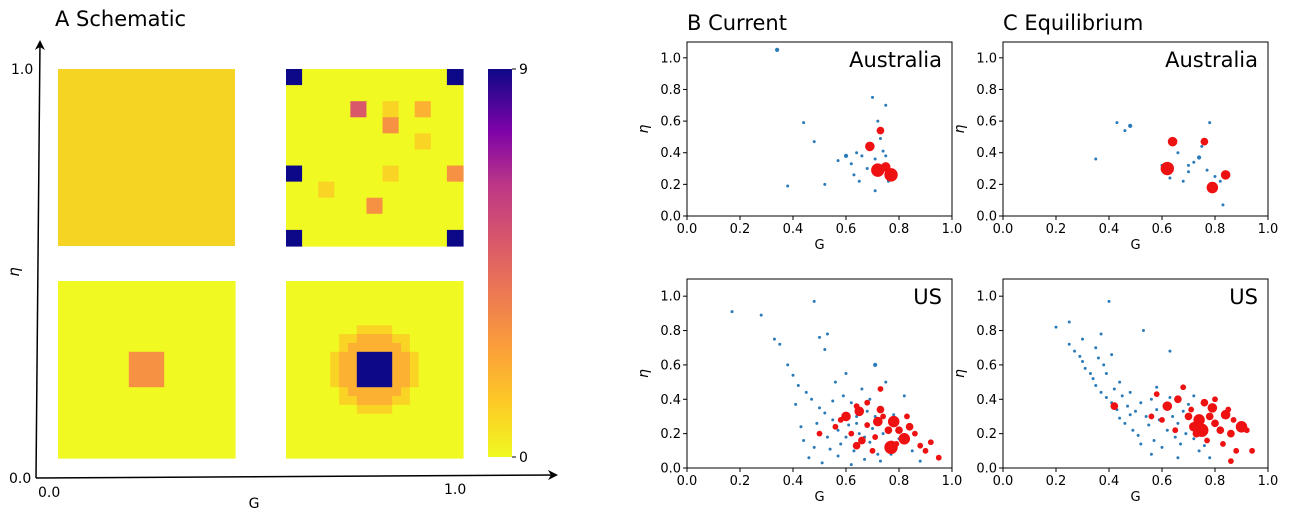  I want to click on x-tick-label: 0.2, so click(740, 481).